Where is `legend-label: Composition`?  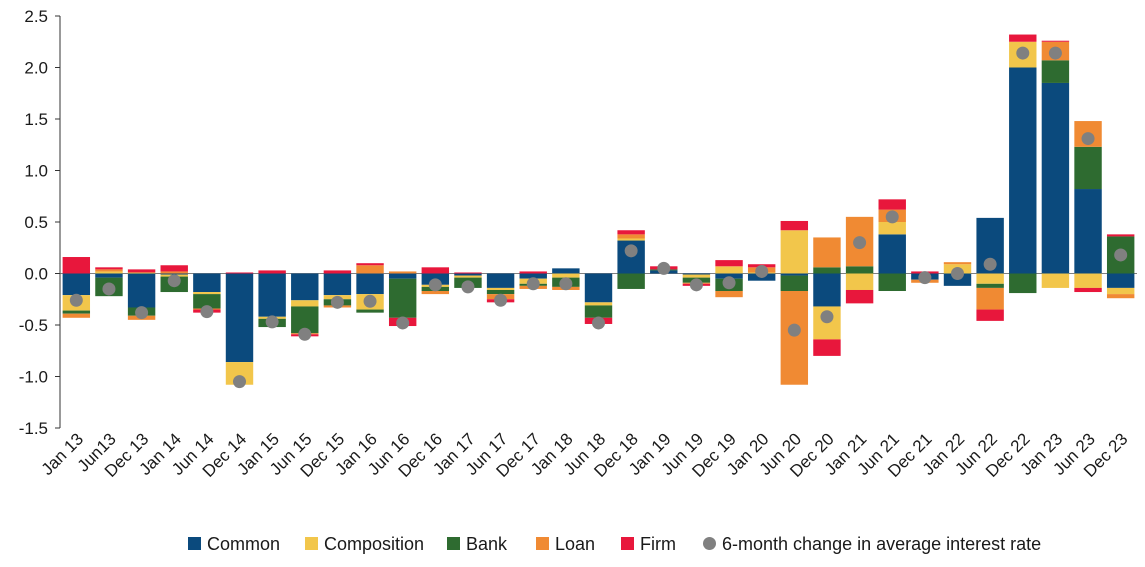
legend-label: Composition is located at coordinates (374, 544).